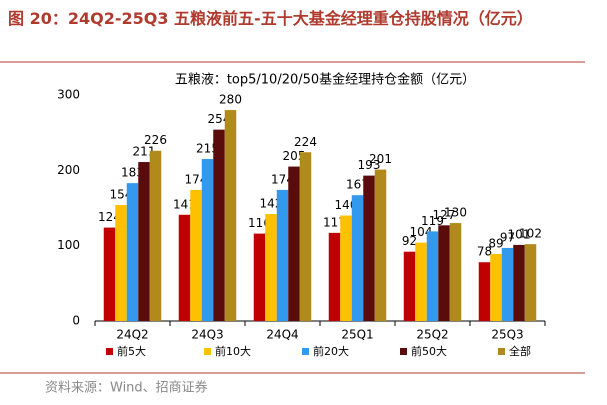  What do you see at coordinates (432, 335) in the screenshot?
I see `x-tick-label: 25Q2` at bounding box center [432, 335].